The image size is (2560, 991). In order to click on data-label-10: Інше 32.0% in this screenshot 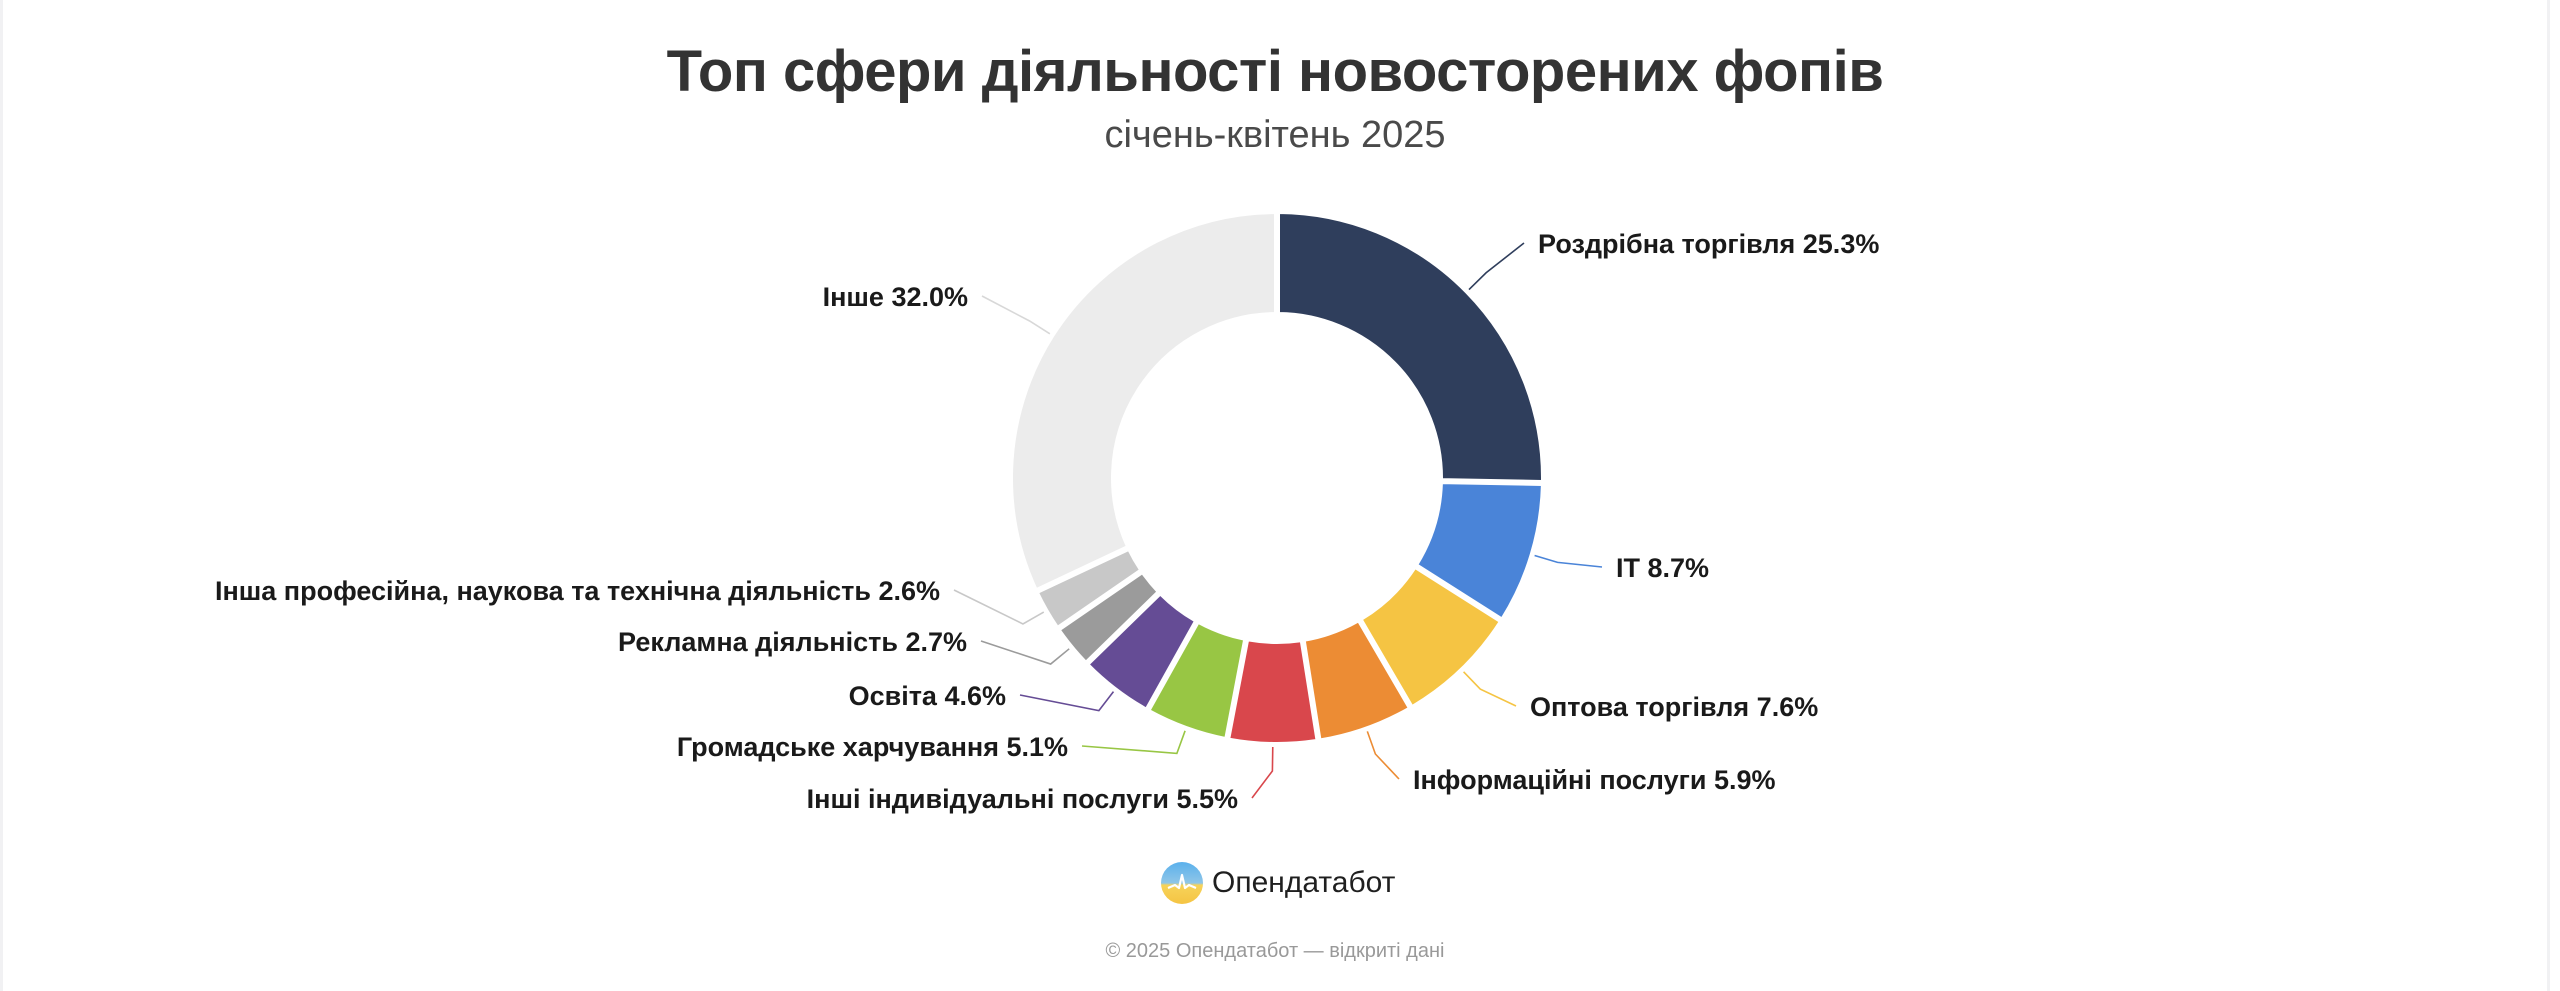, I will do `click(895, 297)`.